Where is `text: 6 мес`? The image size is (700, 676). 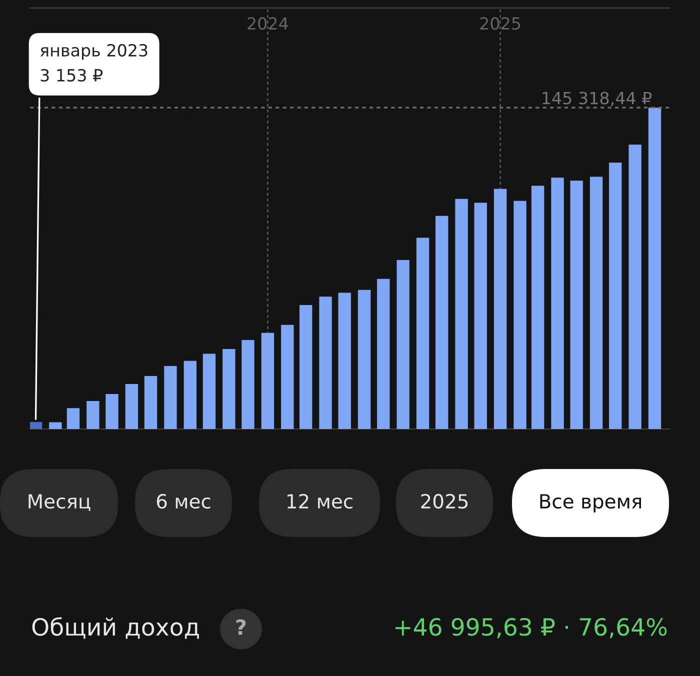
text: 6 мес is located at coordinates (183, 501).